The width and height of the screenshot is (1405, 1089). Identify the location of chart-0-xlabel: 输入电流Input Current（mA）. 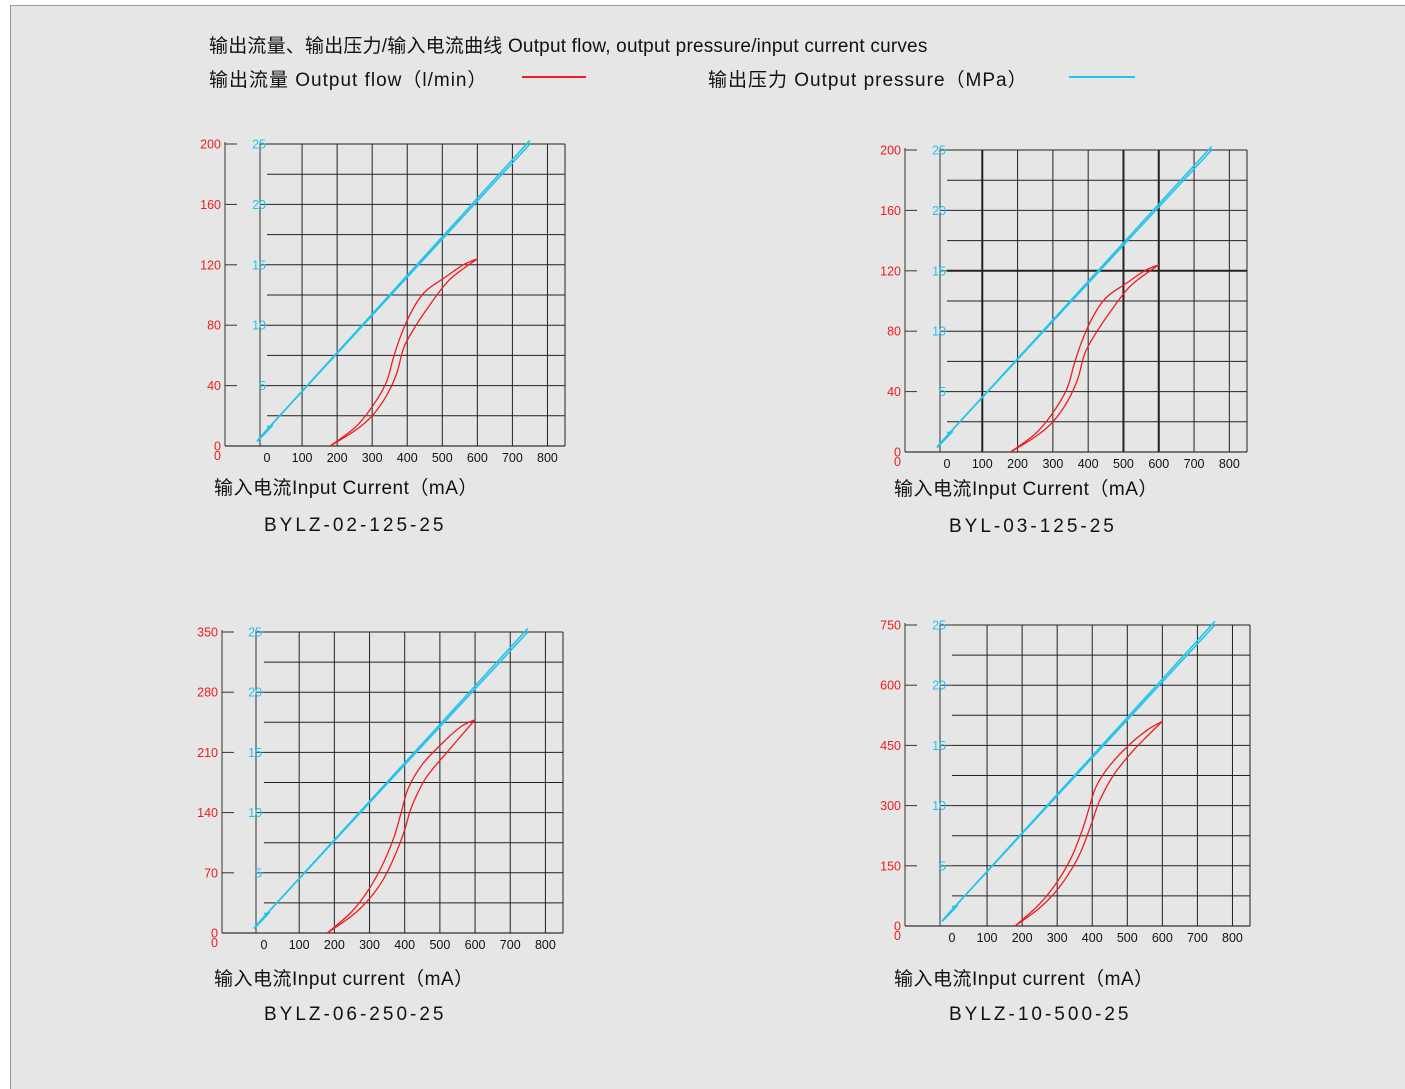
(346, 488).